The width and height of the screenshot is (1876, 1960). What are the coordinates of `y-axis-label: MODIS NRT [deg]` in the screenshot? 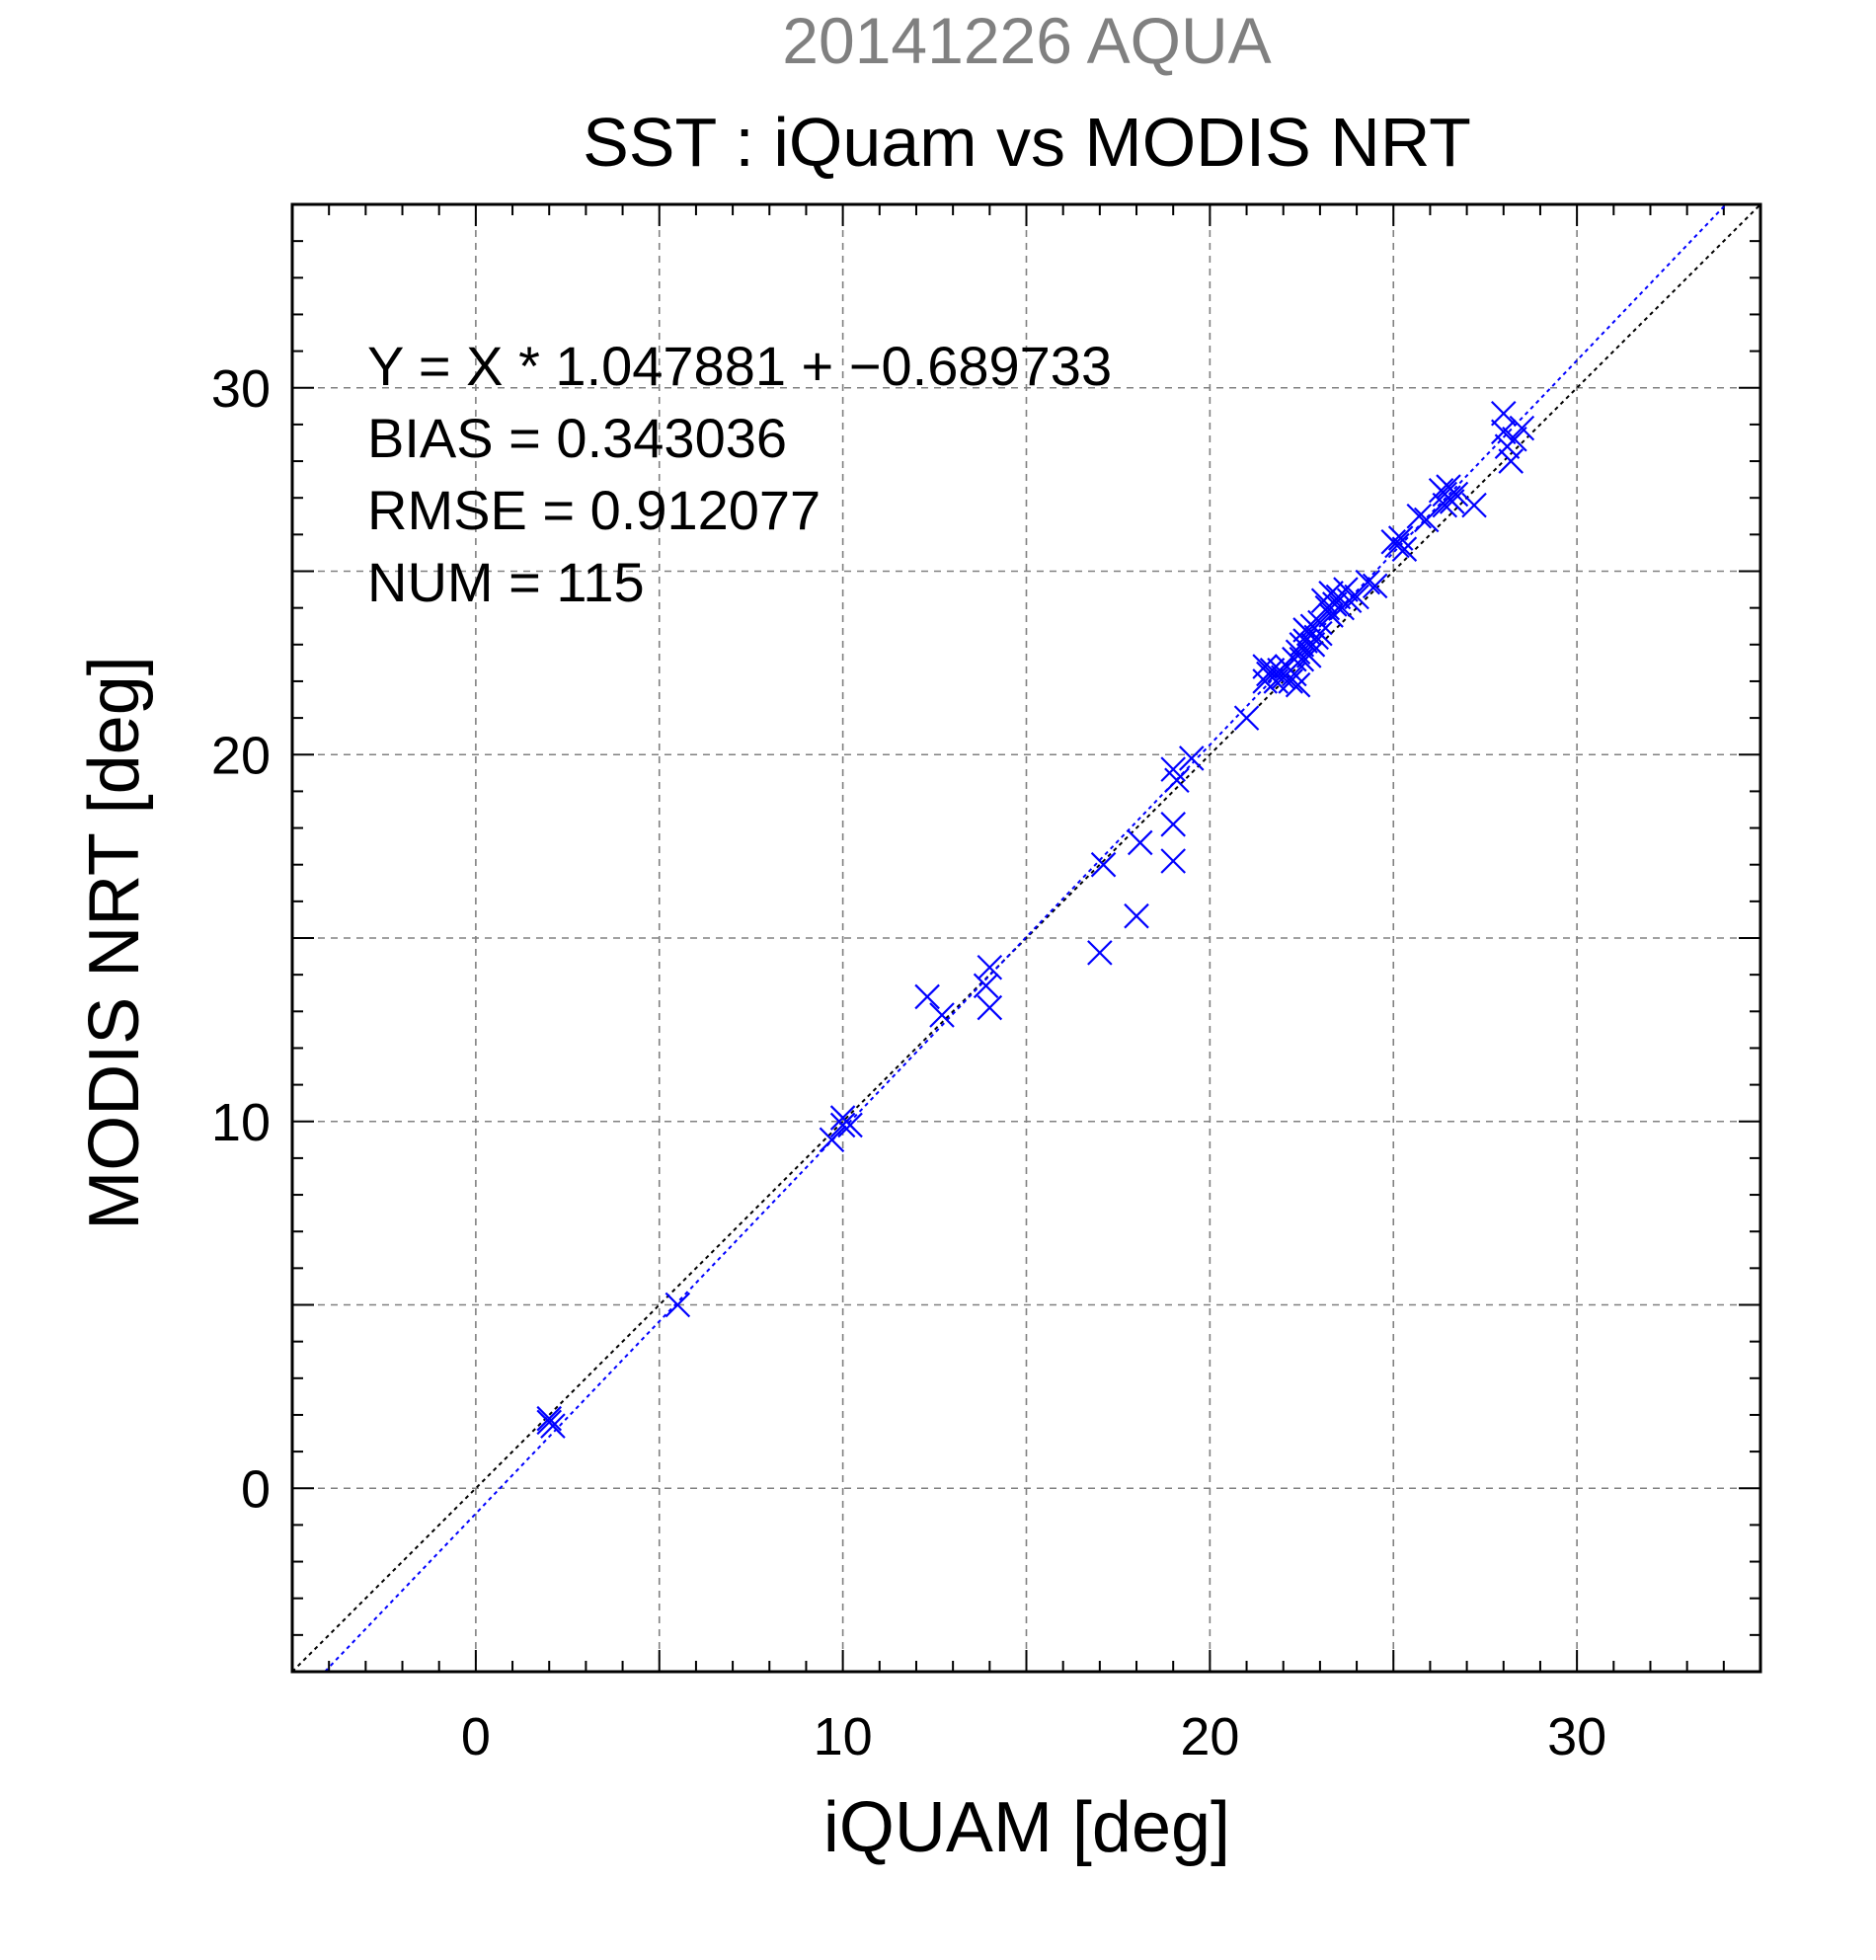 It's located at (115, 943).